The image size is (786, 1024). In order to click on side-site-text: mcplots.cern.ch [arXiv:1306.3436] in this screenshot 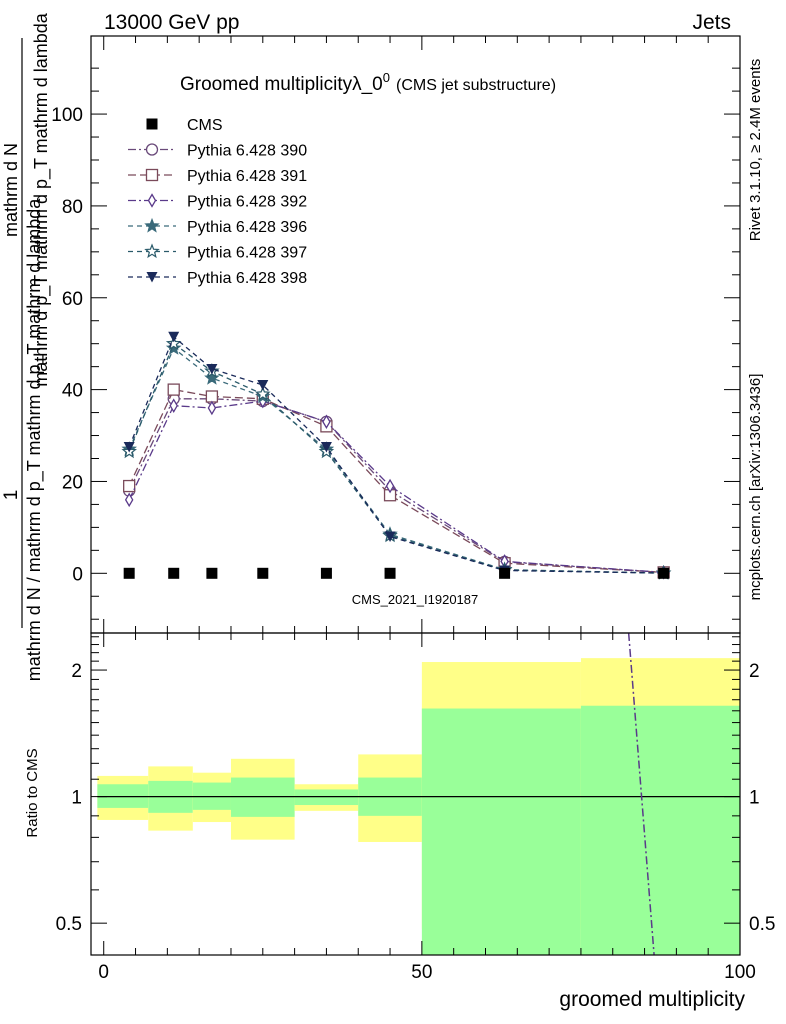, I will do `click(755, 487)`.